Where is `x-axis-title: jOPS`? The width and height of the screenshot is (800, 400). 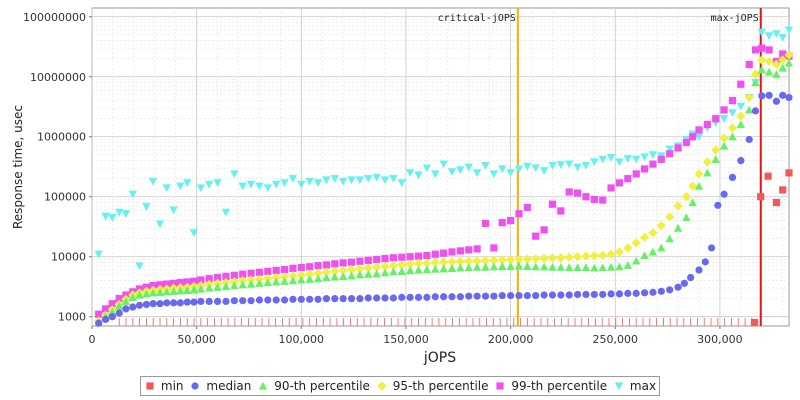 x-axis-title: jOPS is located at coordinates (439, 358).